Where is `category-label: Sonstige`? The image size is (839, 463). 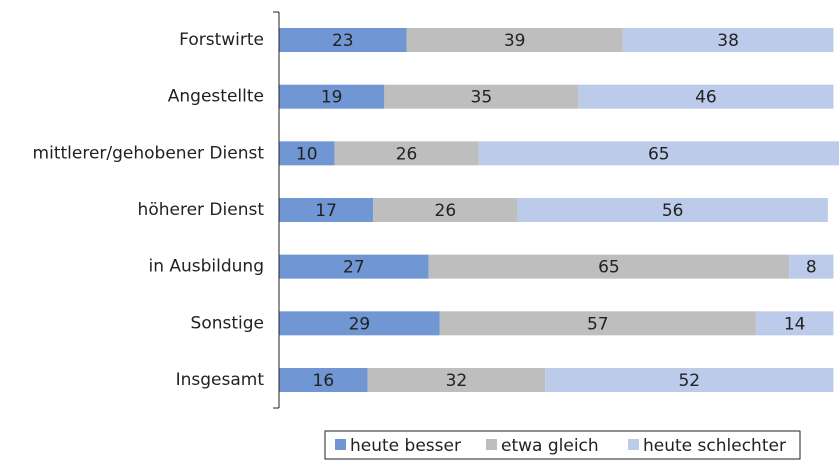
category-label: Sonstige is located at coordinates (227, 323).